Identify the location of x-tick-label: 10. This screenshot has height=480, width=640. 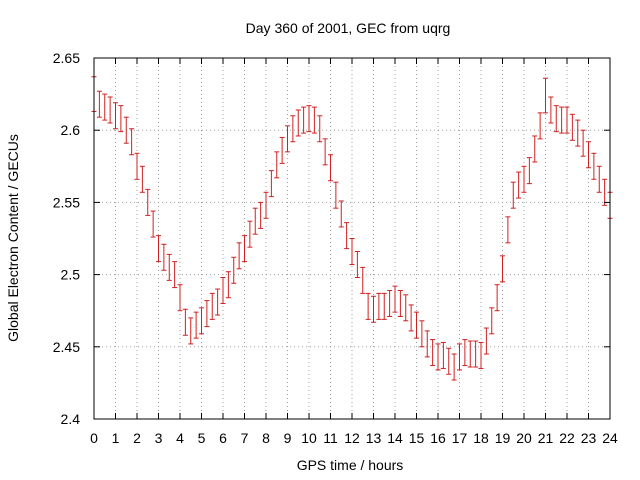
(309, 438).